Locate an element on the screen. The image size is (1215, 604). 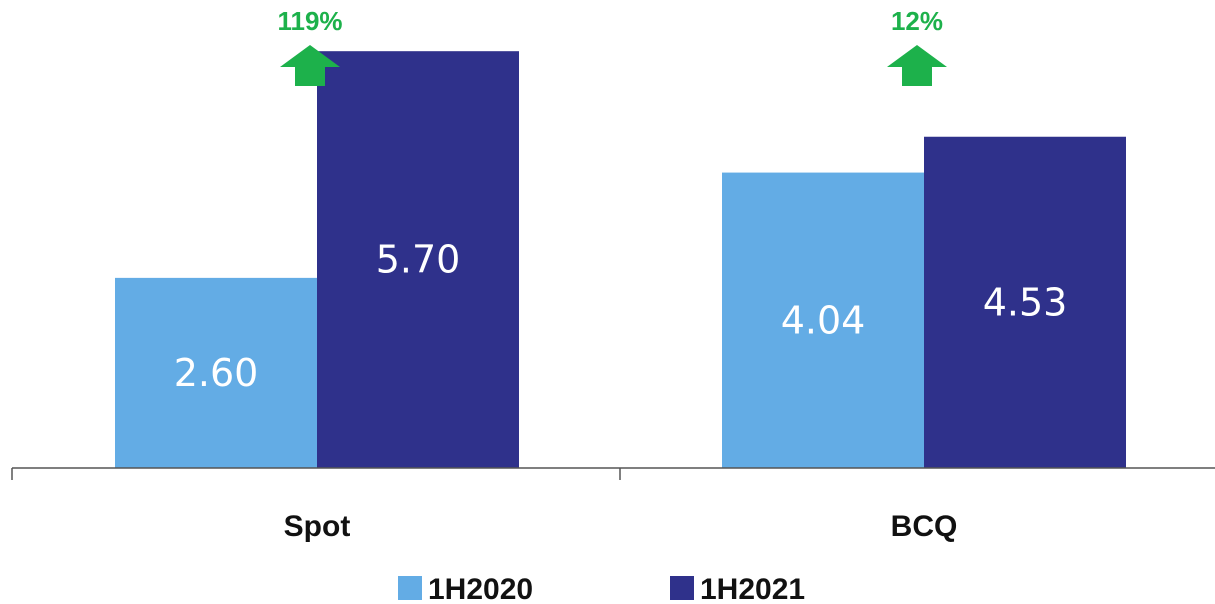
bar-value-label: 4.53 is located at coordinates (1025, 302).